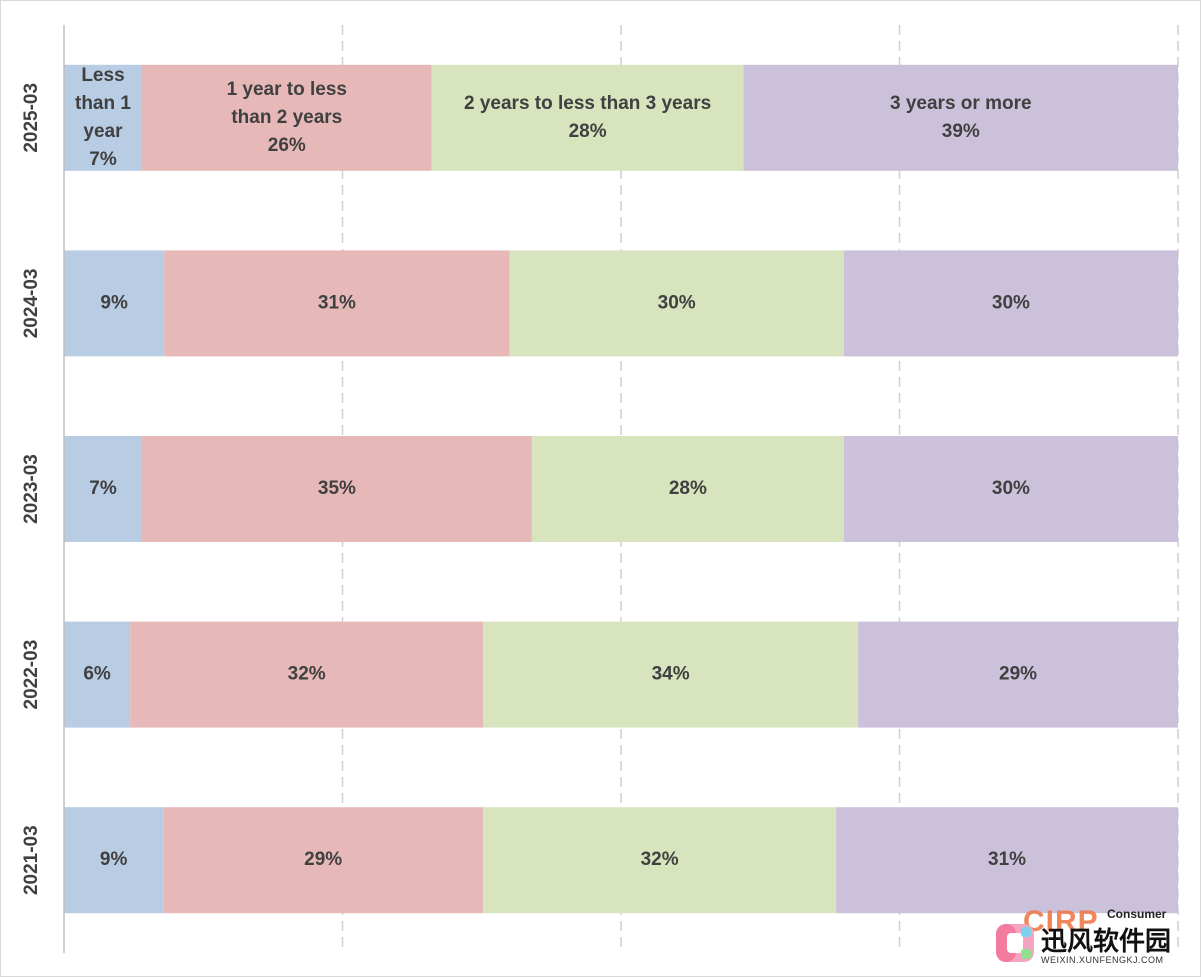 Image resolution: width=1201 pixels, height=977 pixels. Describe the element at coordinates (1015, 943) in the screenshot. I see `app-logo-icon` at that location.